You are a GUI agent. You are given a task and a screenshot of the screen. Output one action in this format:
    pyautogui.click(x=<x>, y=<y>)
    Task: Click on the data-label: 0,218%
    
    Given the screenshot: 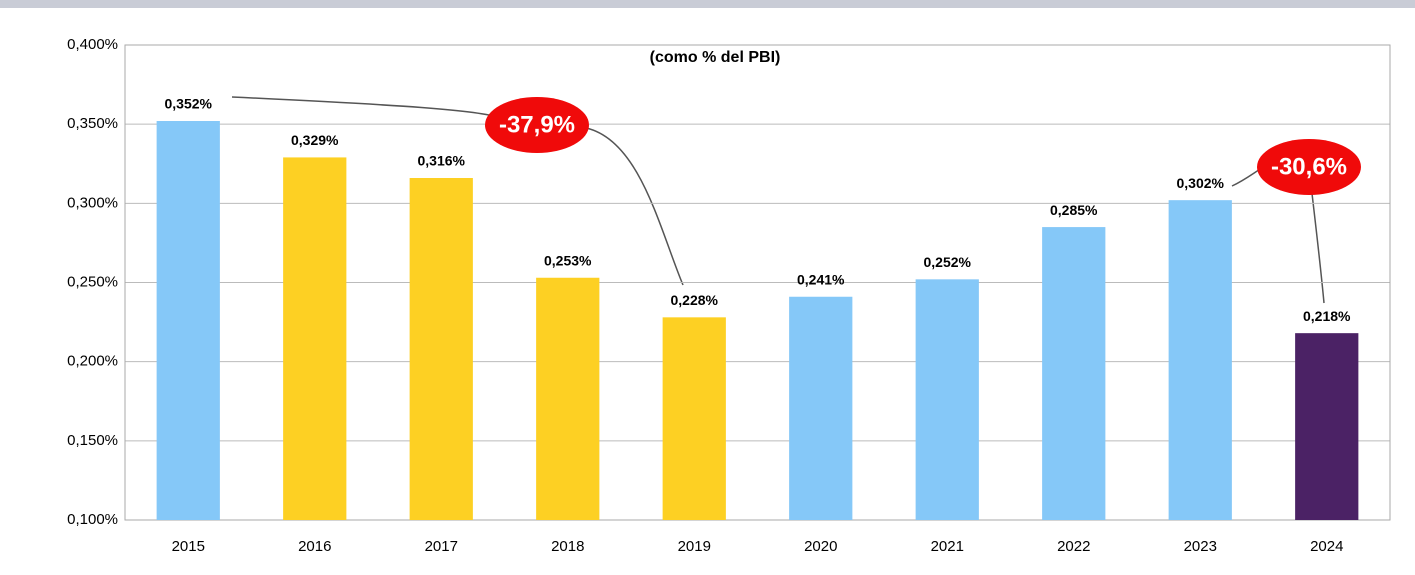 What is the action you would take?
    pyautogui.click(x=1327, y=316)
    